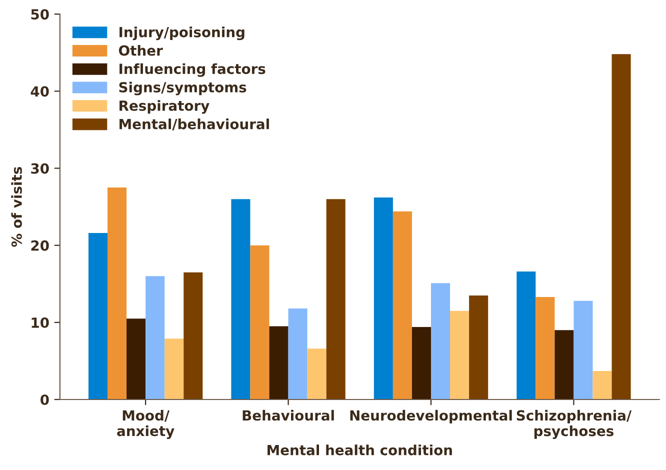  What do you see at coordinates (140, 50) in the screenshot?
I see `legend-label: Other` at bounding box center [140, 50].